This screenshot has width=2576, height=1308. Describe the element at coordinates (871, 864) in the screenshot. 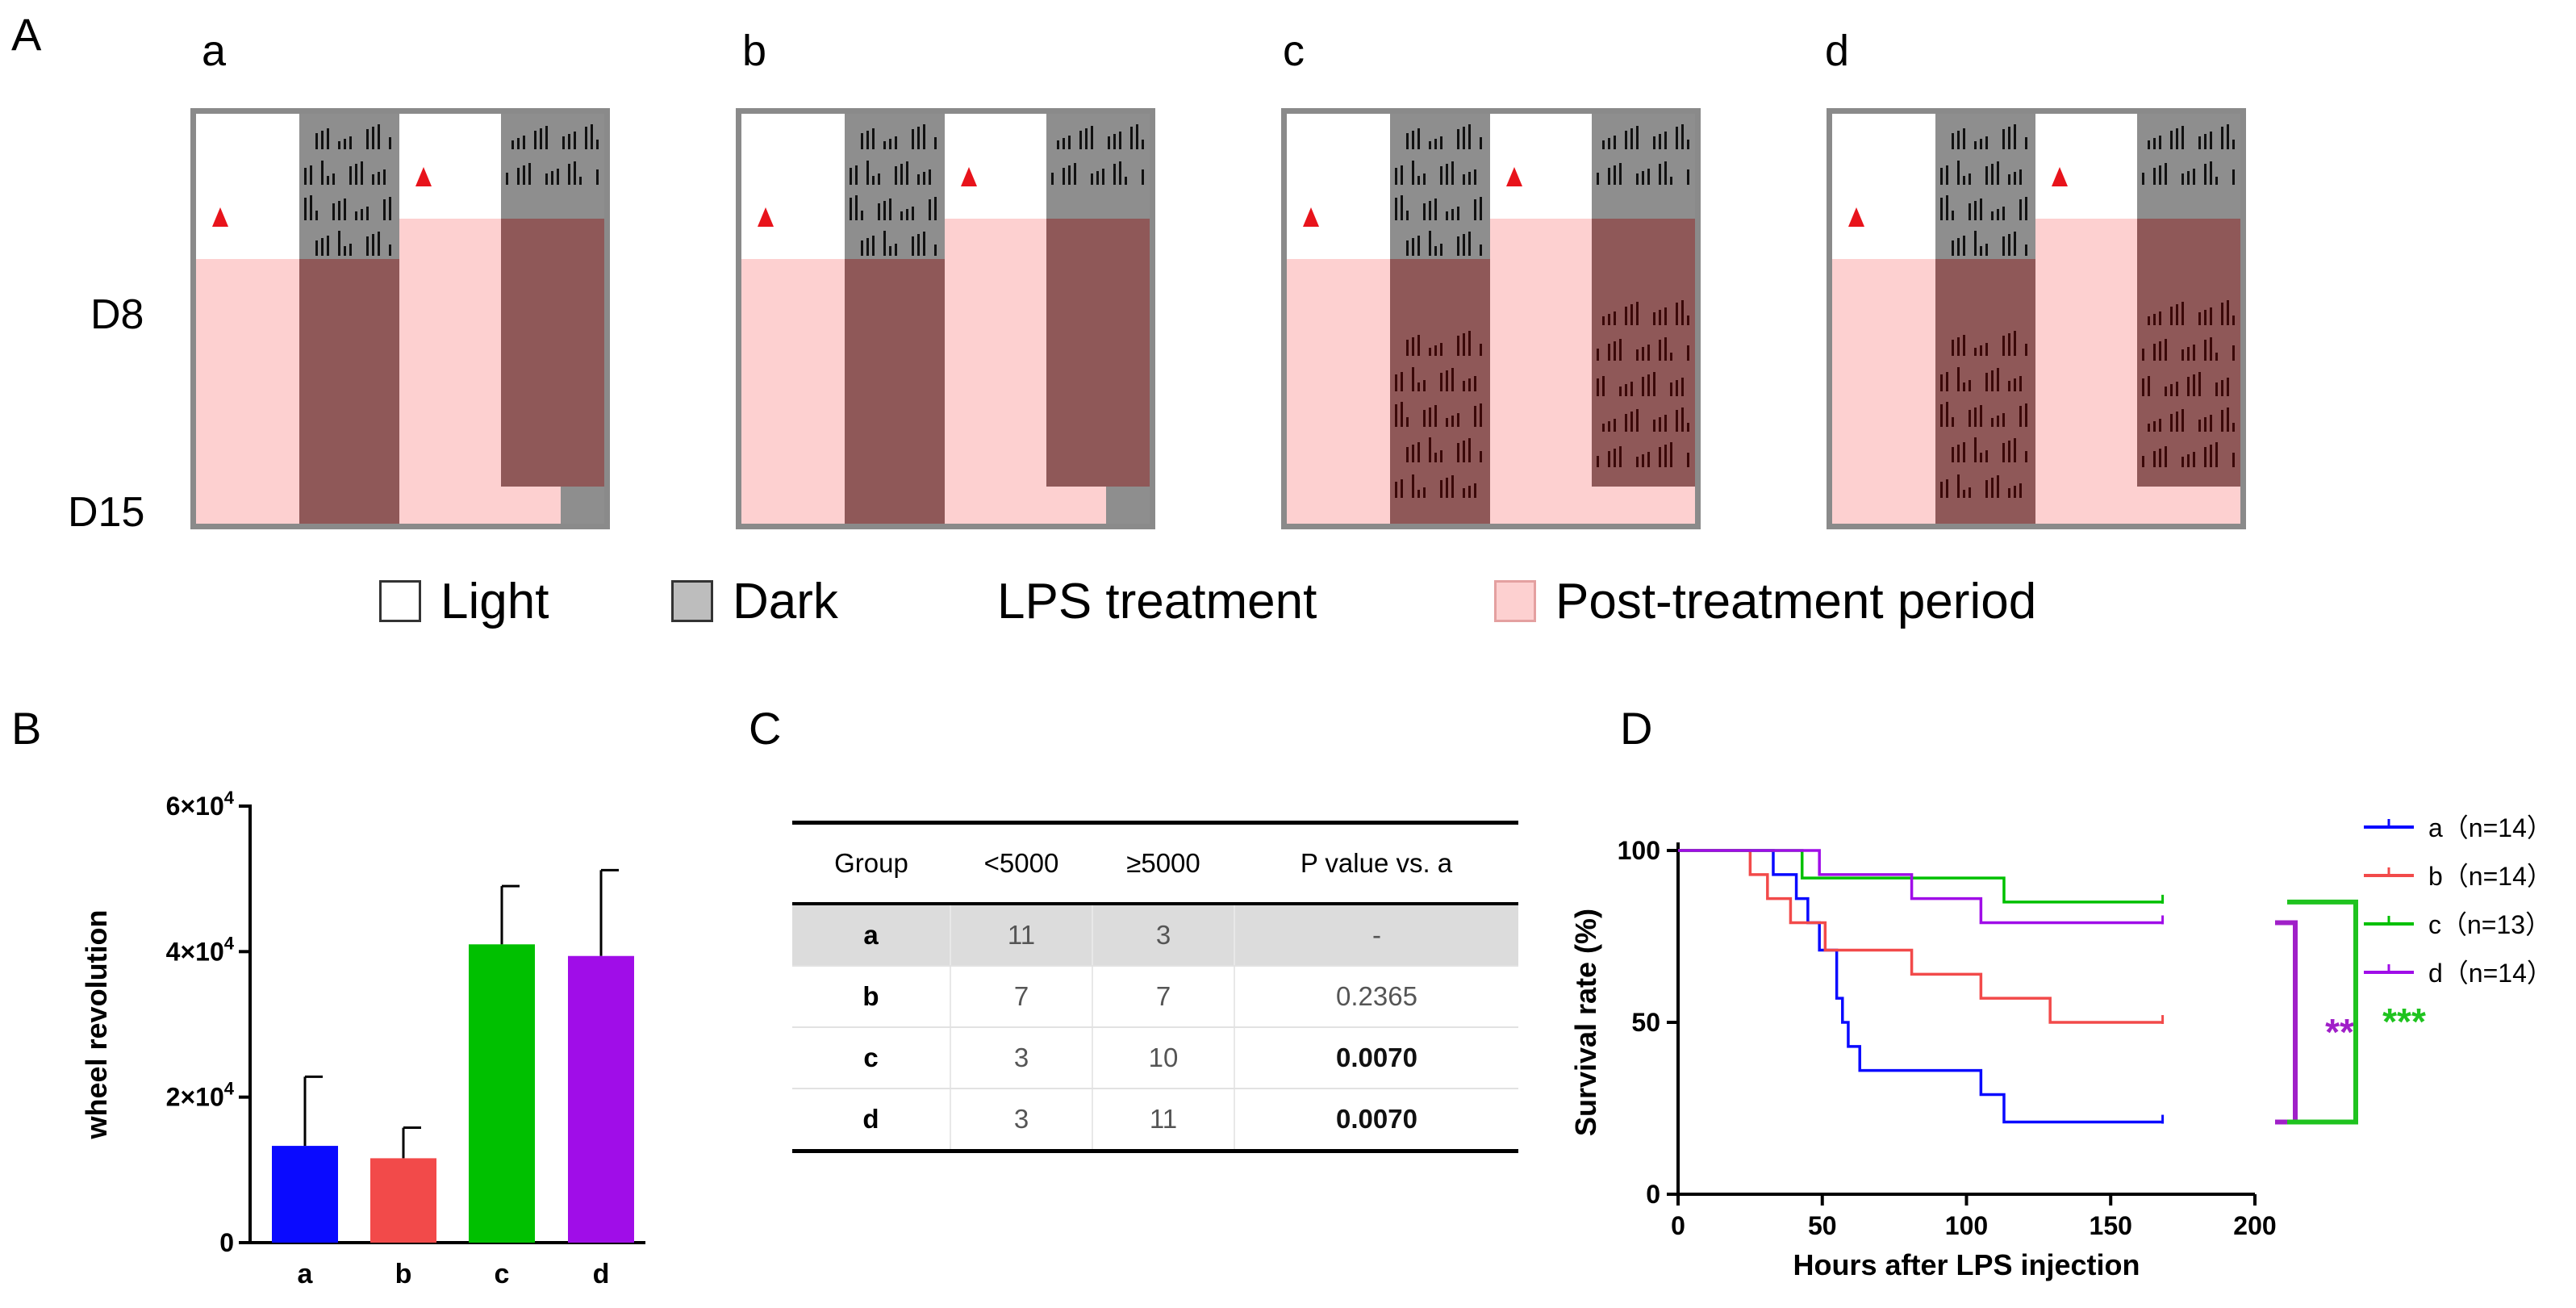

I see `table-header: Group` at that location.